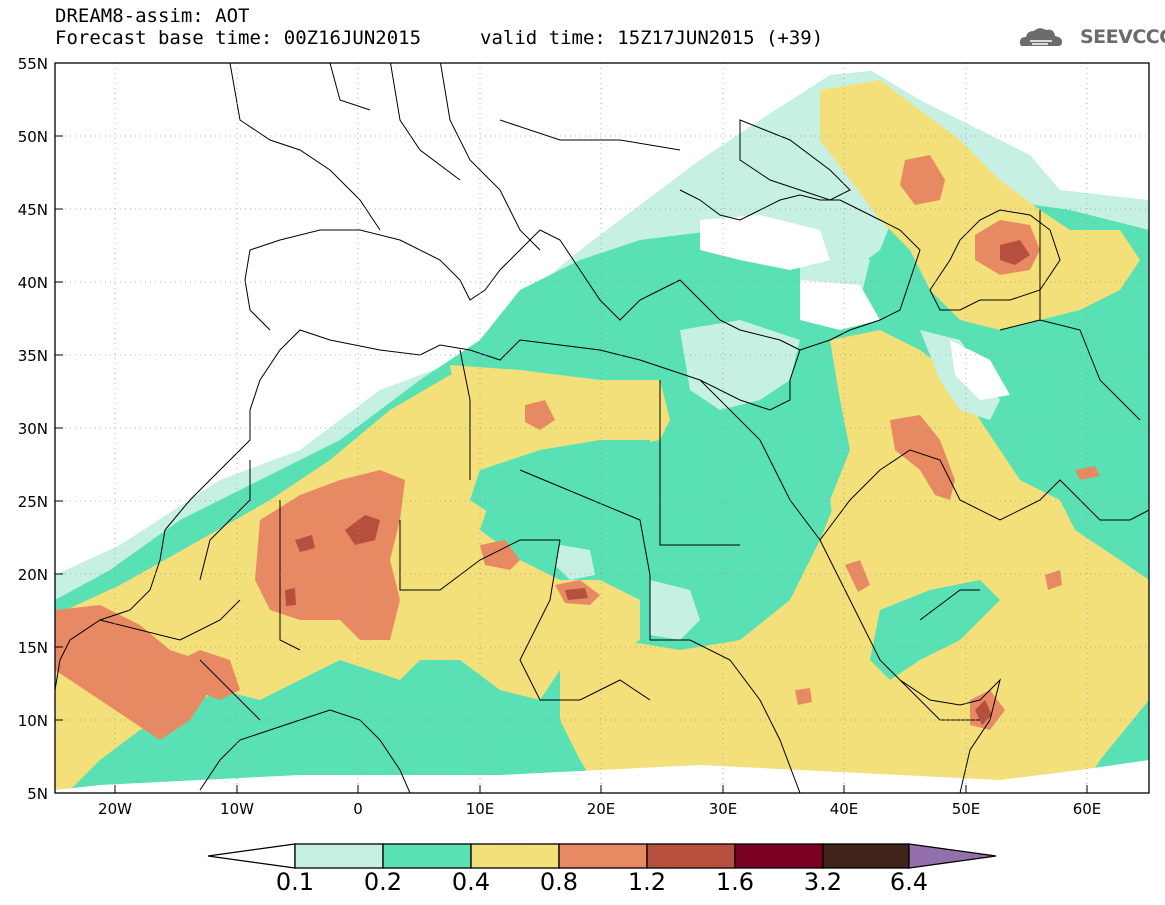 This screenshot has width=1165, height=905. Describe the element at coordinates (1087, 809) in the screenshot. I see `lon-label: 60E` at that location.